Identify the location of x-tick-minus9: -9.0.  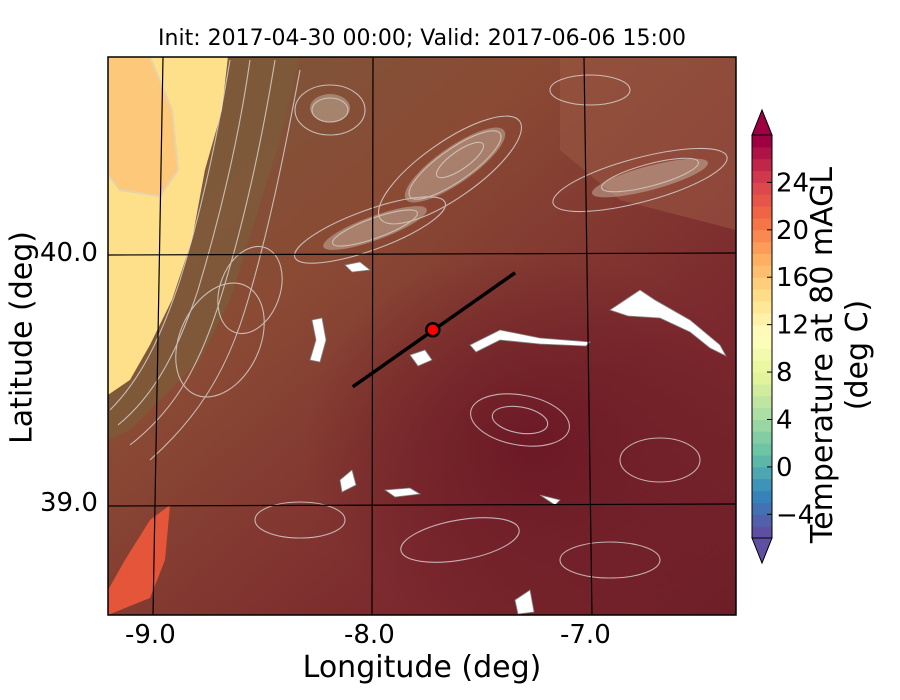
(150, 635).